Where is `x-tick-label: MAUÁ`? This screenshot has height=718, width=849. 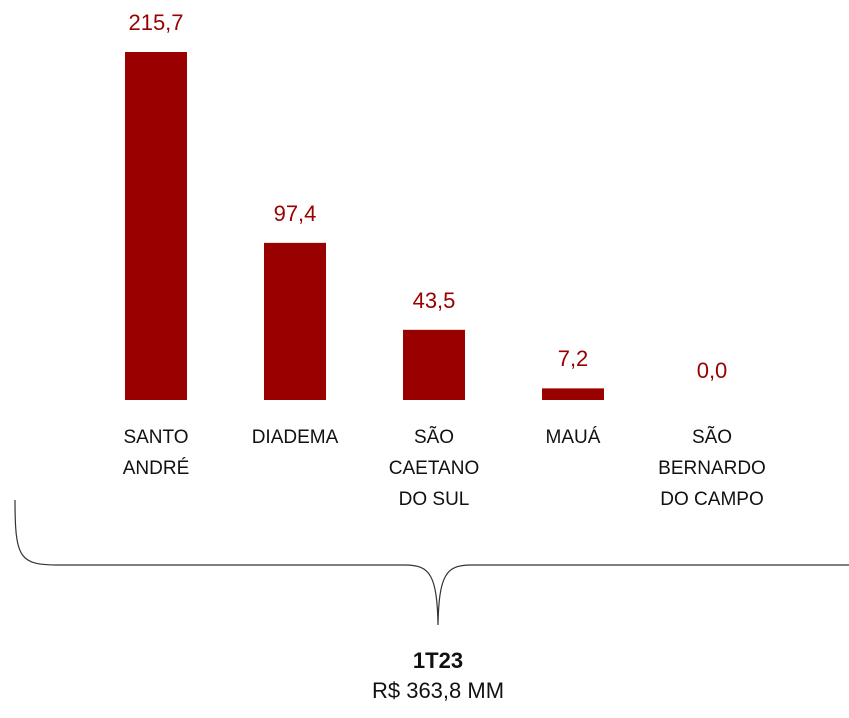
x-tick-label: MAUÁ is located at coordinates (573, 437).